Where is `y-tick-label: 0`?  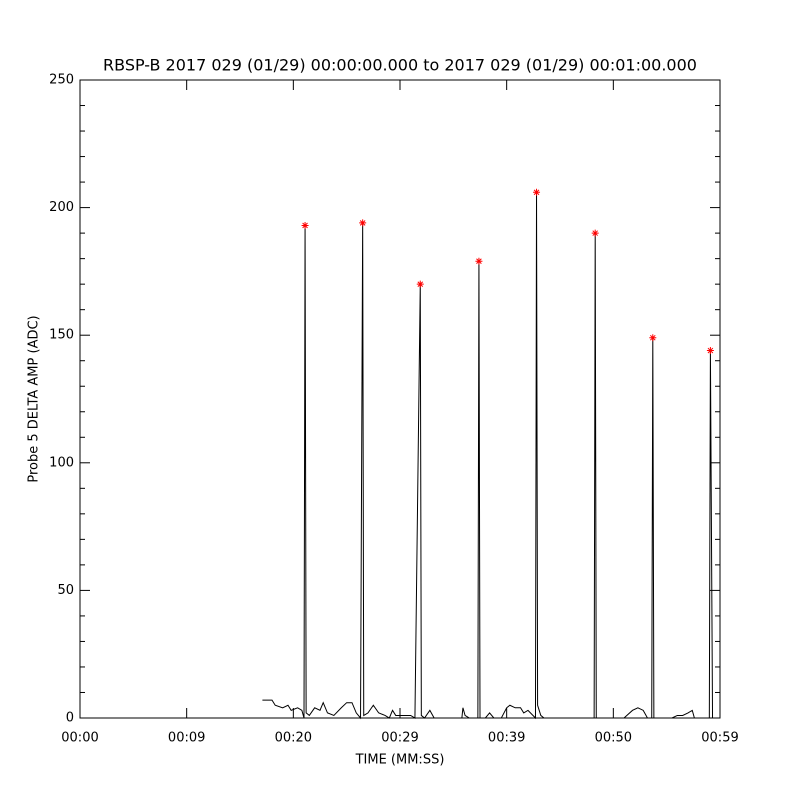
y-tick-label: 0 is located at coordinates (70, 718).